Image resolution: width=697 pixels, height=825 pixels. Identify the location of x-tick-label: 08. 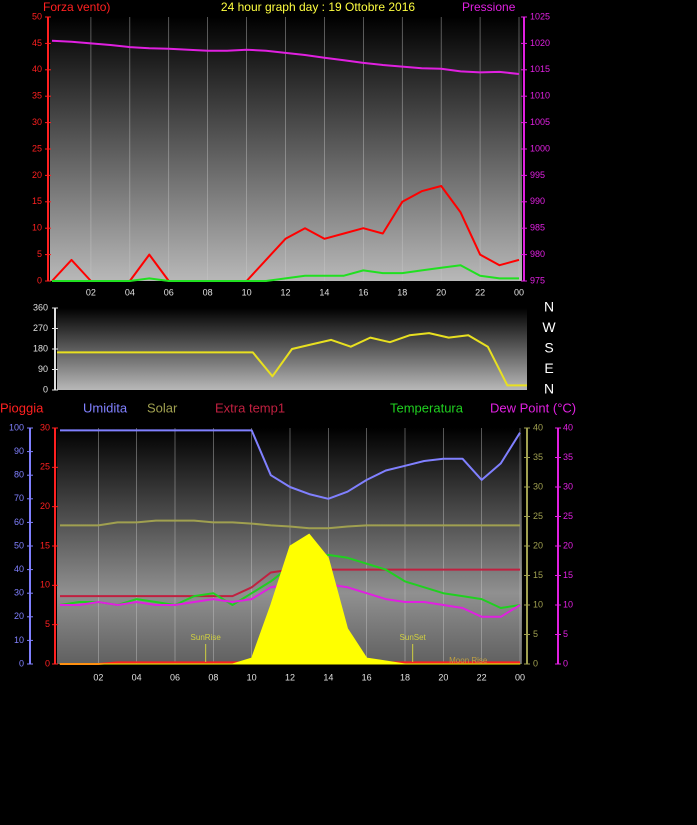
(213, 677).